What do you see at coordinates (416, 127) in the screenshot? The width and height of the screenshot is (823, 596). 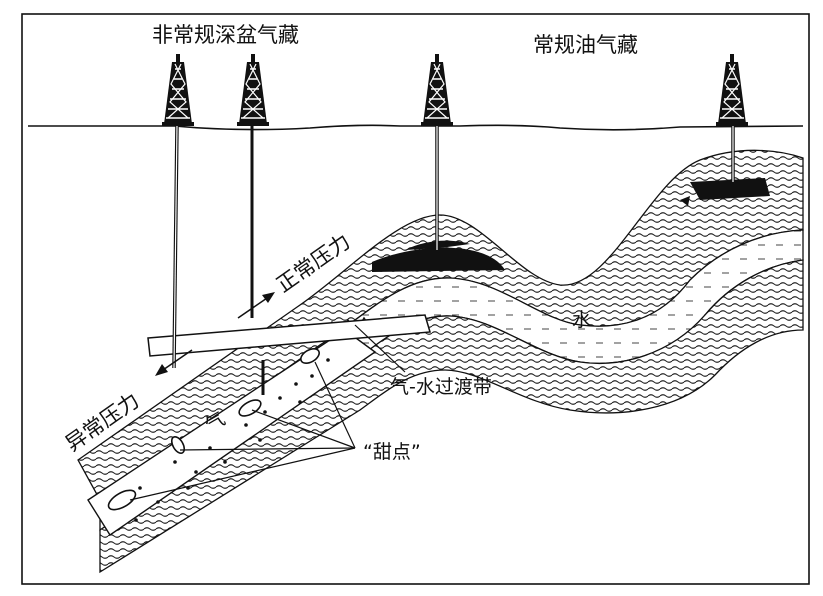 I see `ground-line` at bounding box center [416, 127].